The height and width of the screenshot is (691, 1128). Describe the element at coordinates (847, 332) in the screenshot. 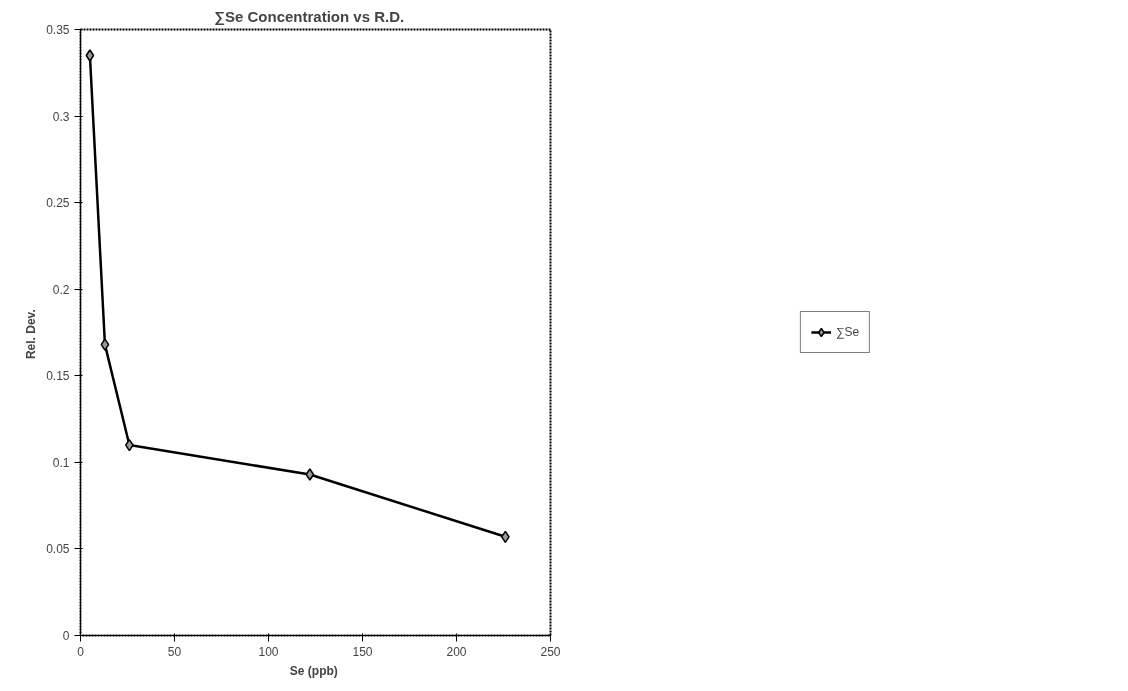

I see `legend-label: ∑Se` at that location.